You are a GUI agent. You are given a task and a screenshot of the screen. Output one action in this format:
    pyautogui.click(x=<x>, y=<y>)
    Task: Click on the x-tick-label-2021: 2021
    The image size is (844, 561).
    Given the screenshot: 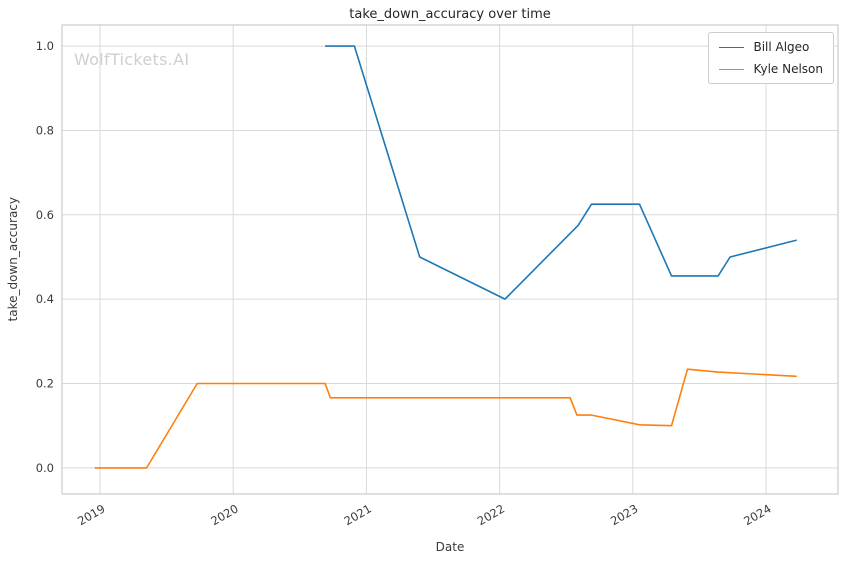 What is the action you would take?
    pyautogui.click(x=358, y=514)
    